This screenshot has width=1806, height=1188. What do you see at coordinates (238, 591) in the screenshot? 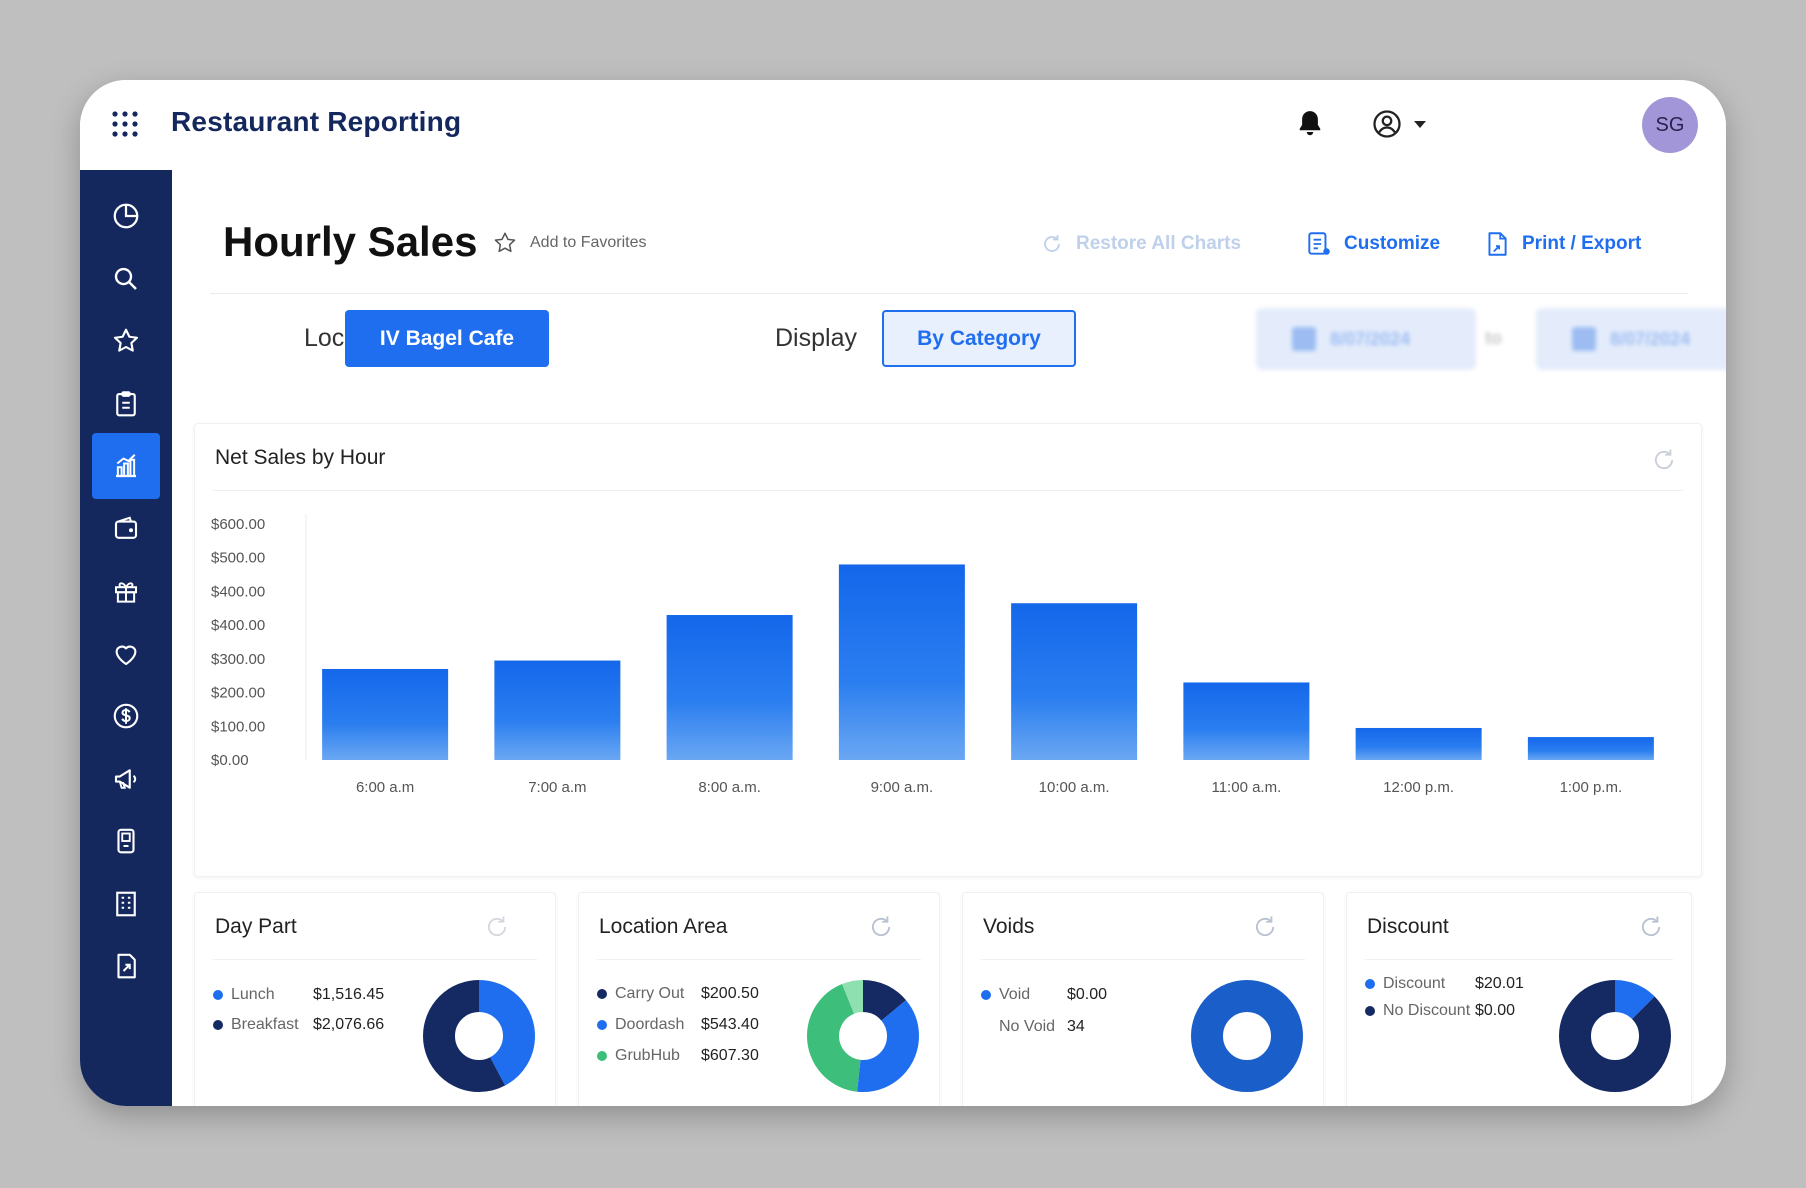
I see `y-tick-label: $400.00` at bounding box center [238, 591].